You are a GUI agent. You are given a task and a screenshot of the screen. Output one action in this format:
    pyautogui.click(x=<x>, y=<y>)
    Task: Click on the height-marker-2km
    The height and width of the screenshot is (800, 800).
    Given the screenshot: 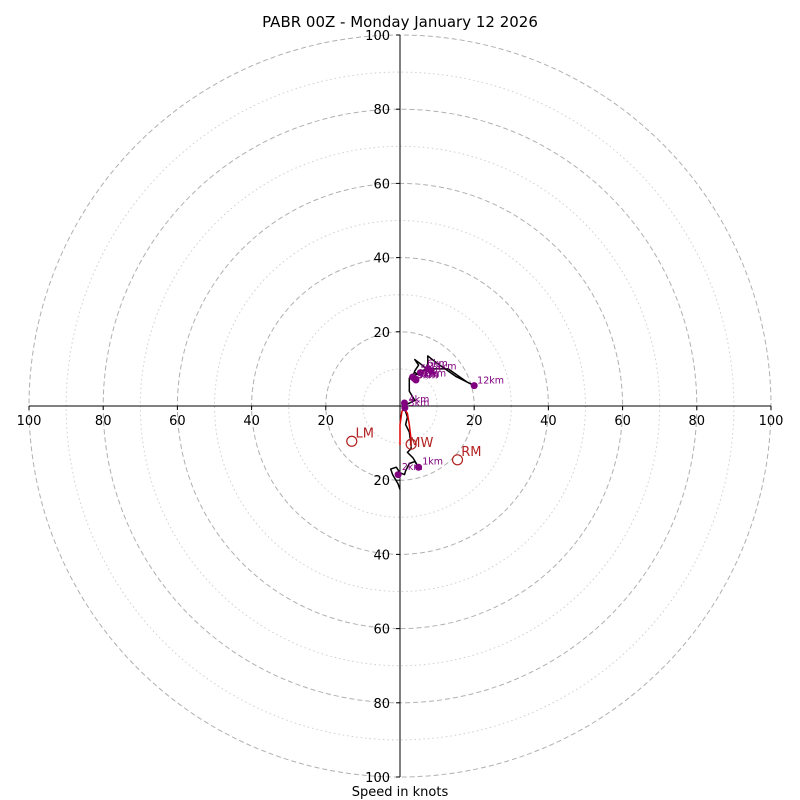 What is the action you would take?
    pyautogui.click(x=398, y=475)
    